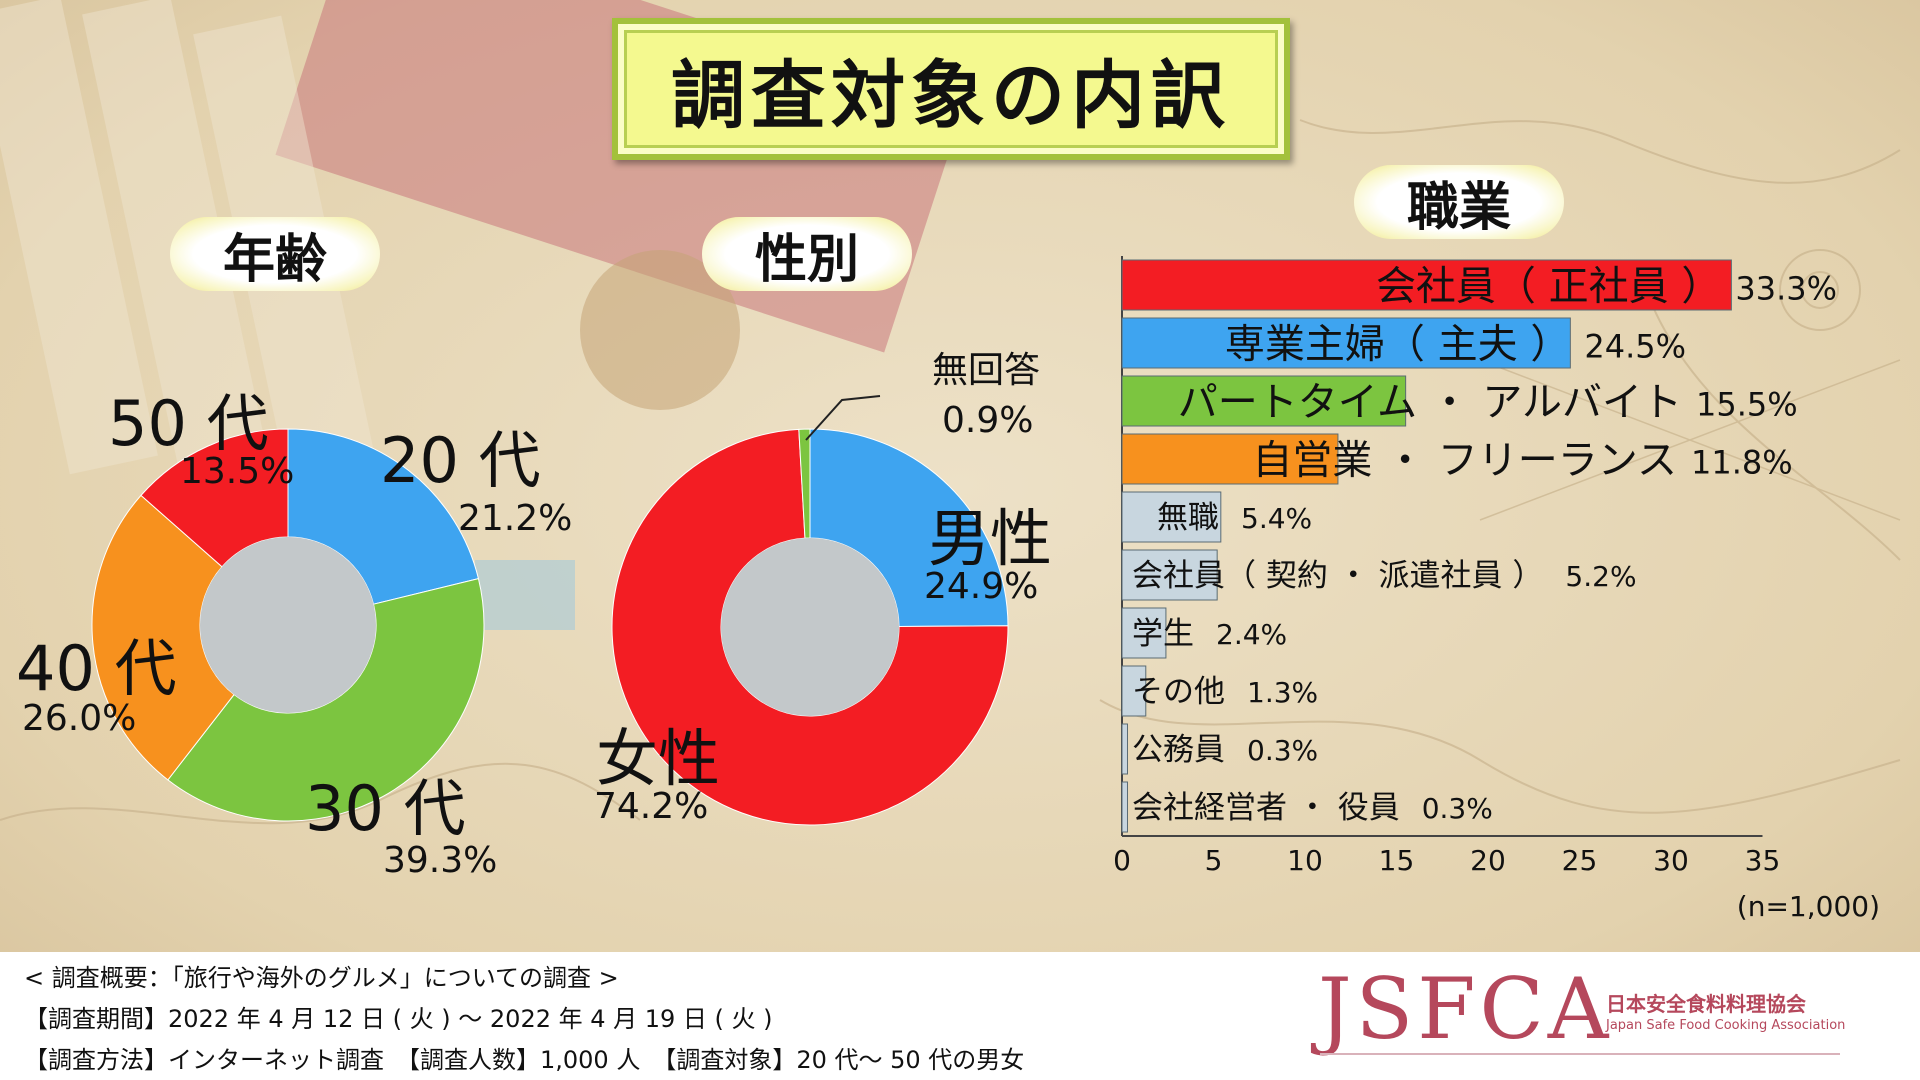 This screenshot has width=1920, height=1080. What do you see at coordinates (1464, 460) in the screenshot?
I see `bar-label-3: 自営業 ・ フリーランス` at bounding box center [1464, 460].